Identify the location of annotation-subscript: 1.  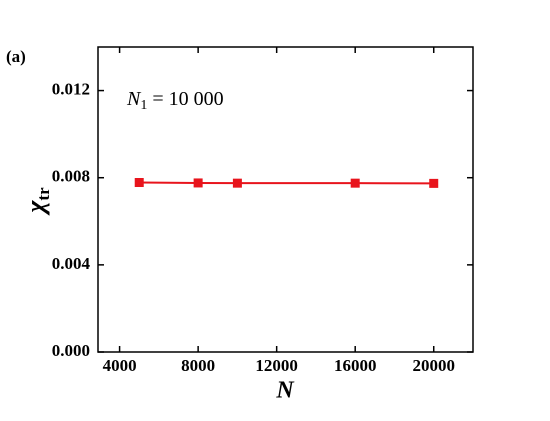
(143, 105).